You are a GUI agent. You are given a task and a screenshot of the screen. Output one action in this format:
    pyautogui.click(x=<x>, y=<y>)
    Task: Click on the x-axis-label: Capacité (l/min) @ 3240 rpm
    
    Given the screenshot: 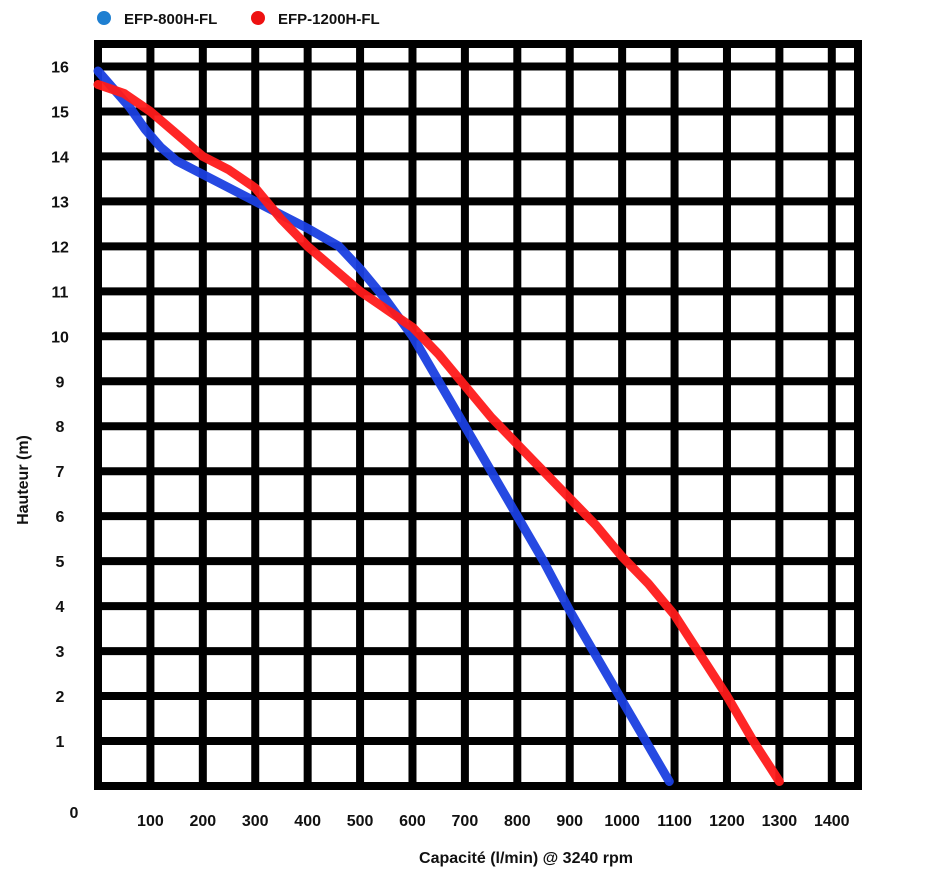 What is the action you would take?
    pyautogui.click(x=526, y=858)
    